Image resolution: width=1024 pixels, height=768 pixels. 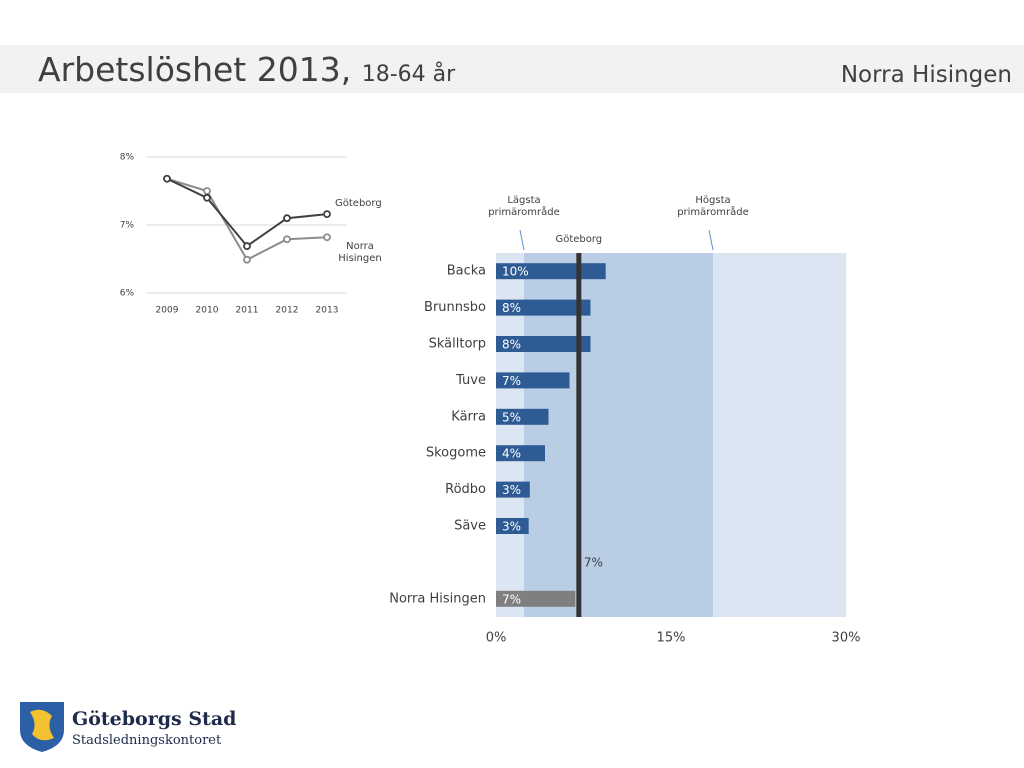 I want to click on region: Norra Hisingen, so click(x=926, y=75).